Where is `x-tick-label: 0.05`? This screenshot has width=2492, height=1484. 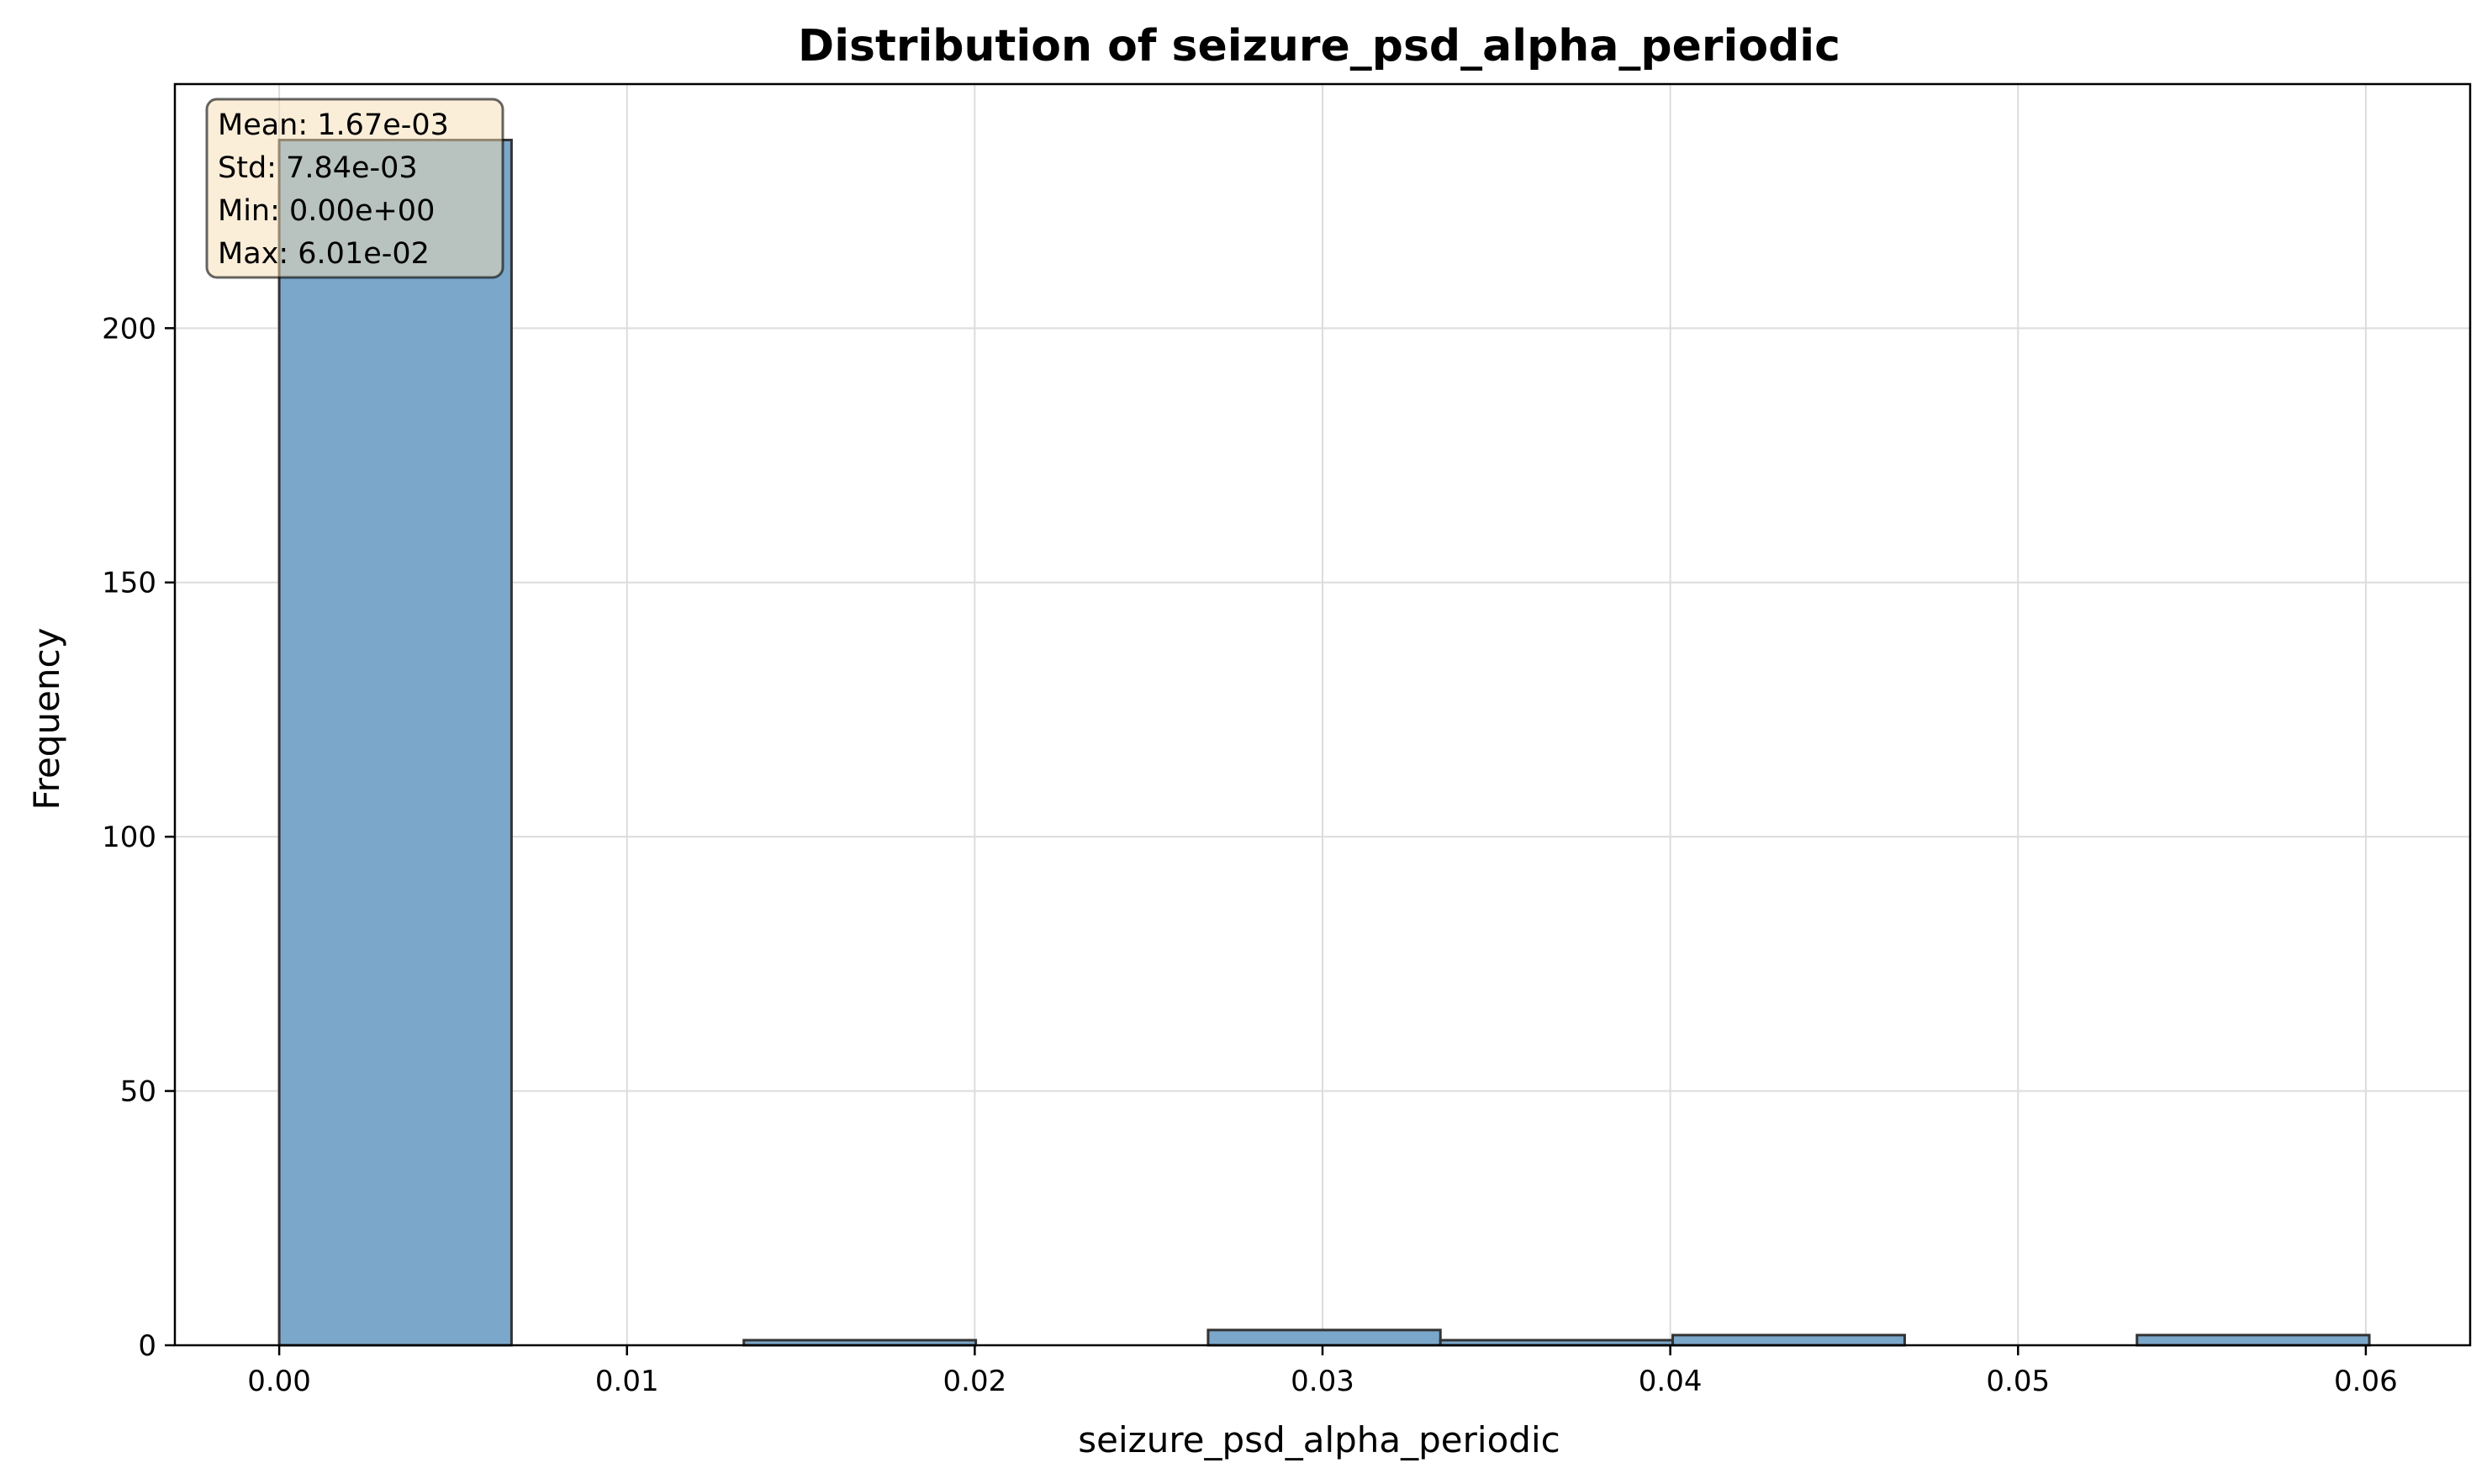 x-tick-label: 0.05 is located at coordinates (2018, 1381).